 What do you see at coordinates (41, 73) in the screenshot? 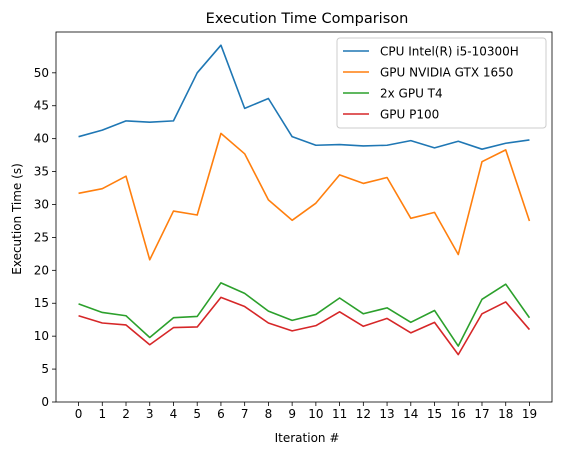
I see `y-tick-label: 50` at bounding box center [41, 73].